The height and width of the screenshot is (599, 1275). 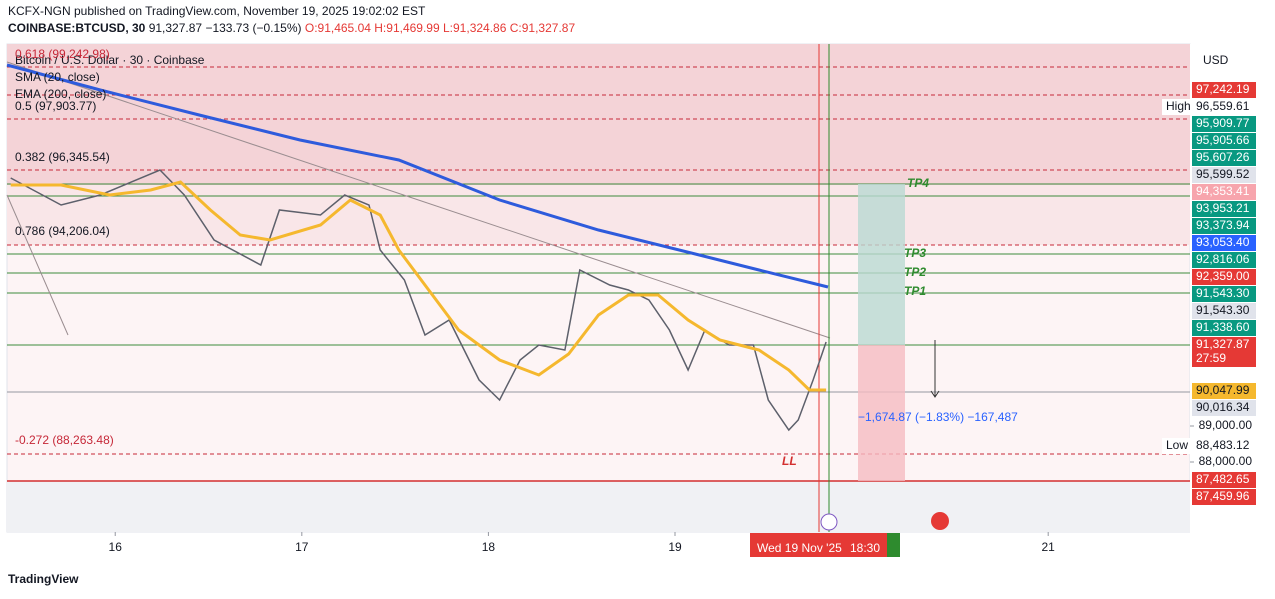 I want to click on low: L:91,324.86, so click(x=475, y=28).